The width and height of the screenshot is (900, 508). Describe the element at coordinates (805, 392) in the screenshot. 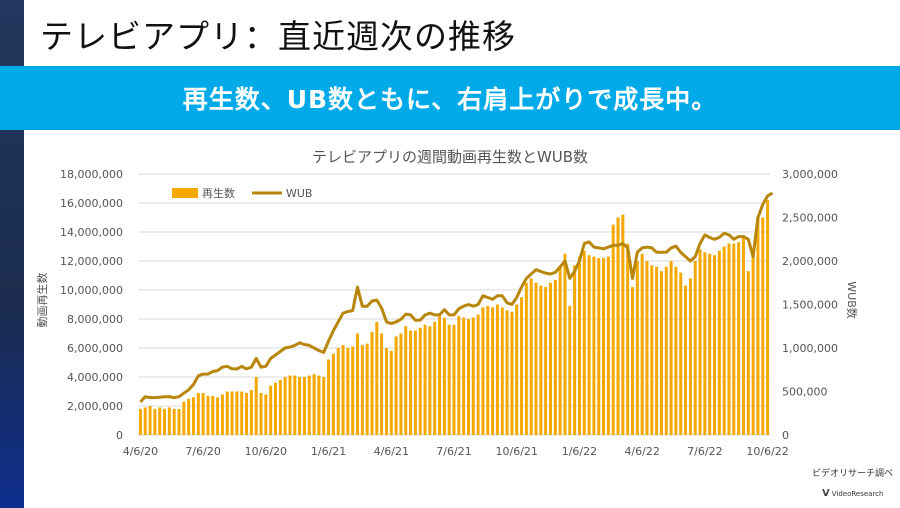

I see `y-tick-label-right: 500,000` at that location.